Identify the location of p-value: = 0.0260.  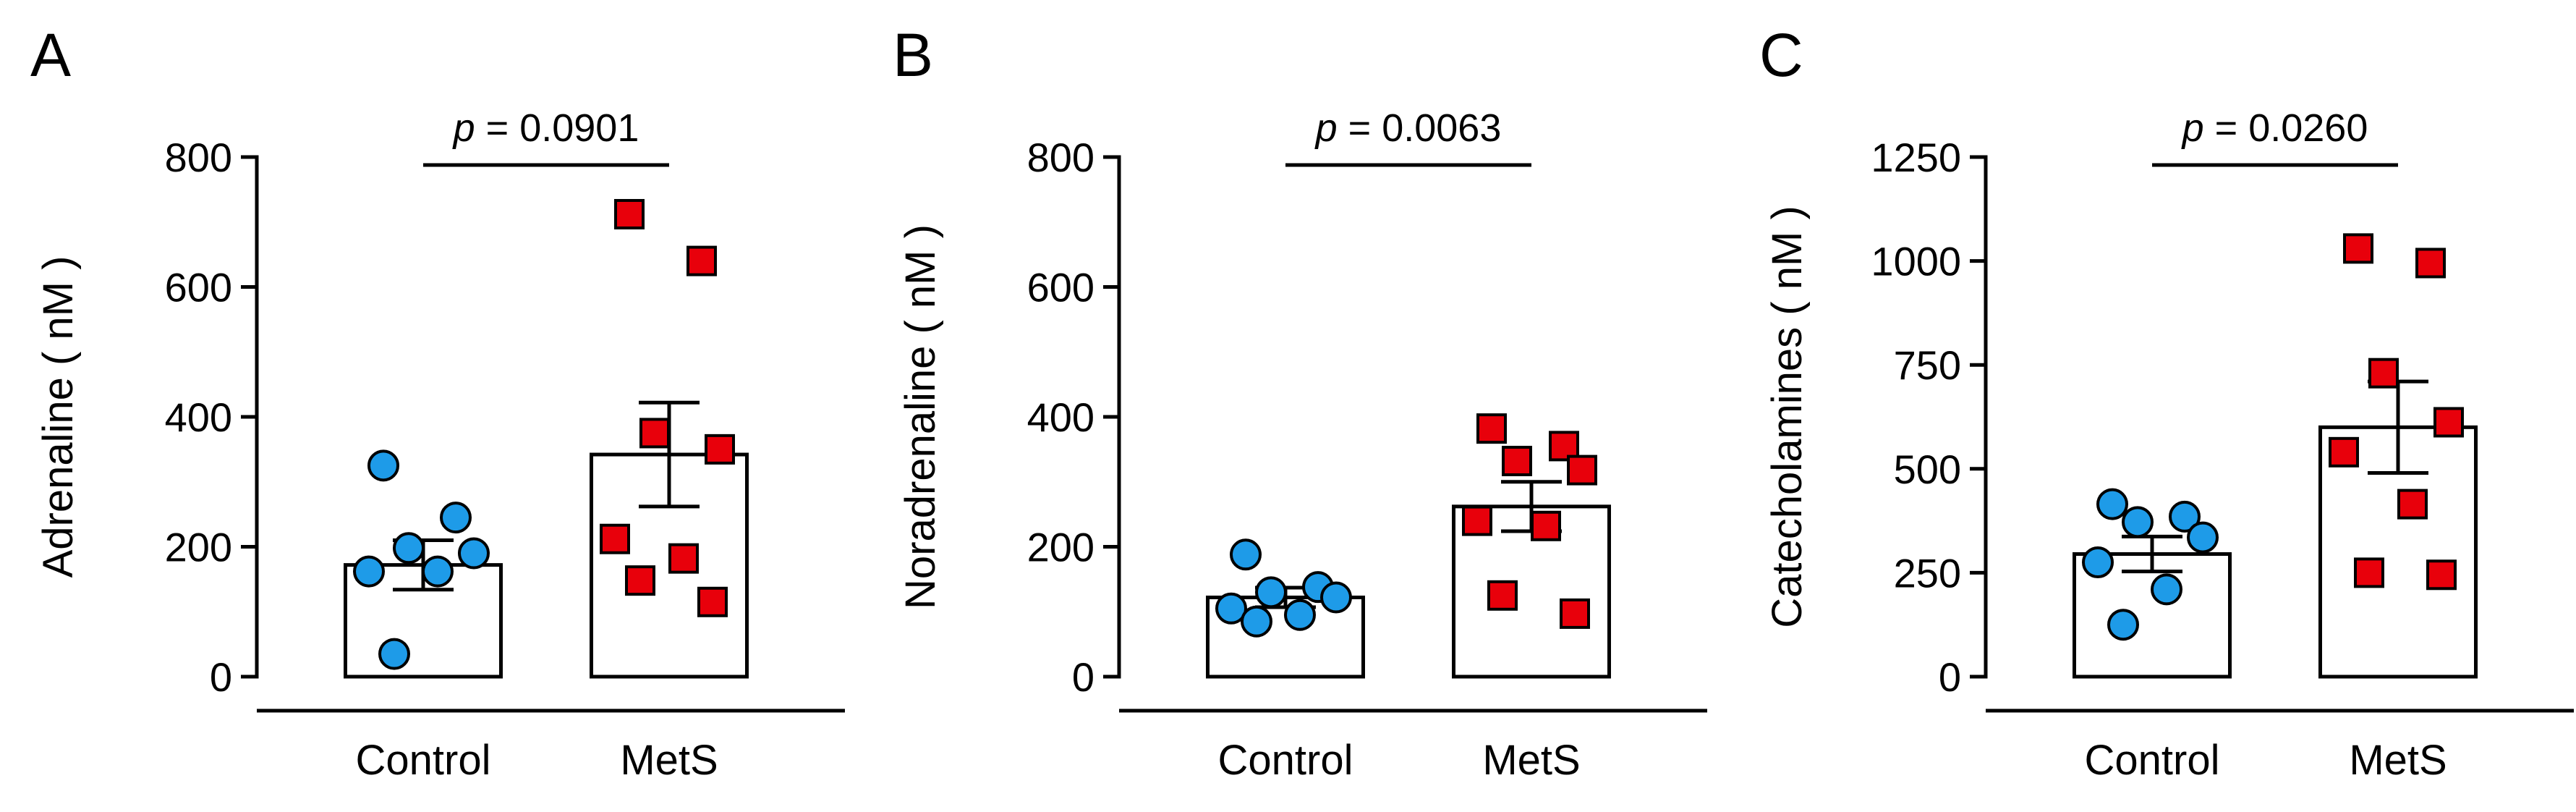
(2286, 128).